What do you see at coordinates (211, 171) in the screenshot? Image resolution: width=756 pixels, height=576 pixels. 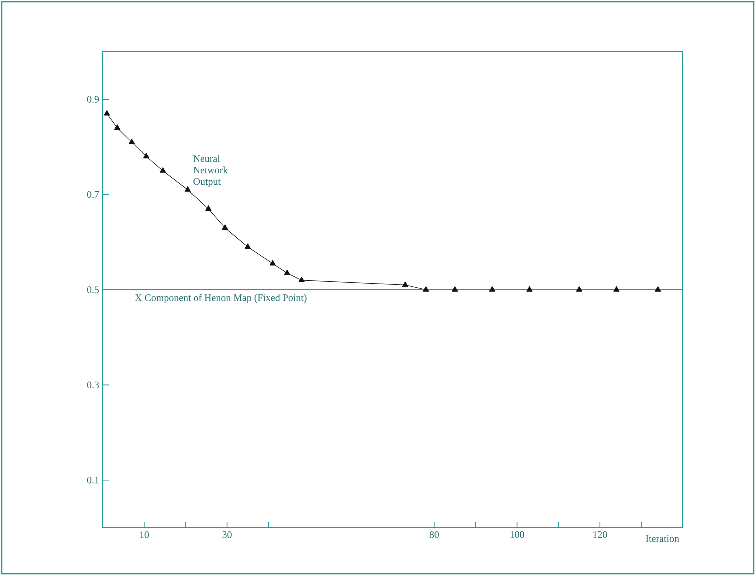 I see `series-label: Neural Network Output` at bounding box center [211, 171].